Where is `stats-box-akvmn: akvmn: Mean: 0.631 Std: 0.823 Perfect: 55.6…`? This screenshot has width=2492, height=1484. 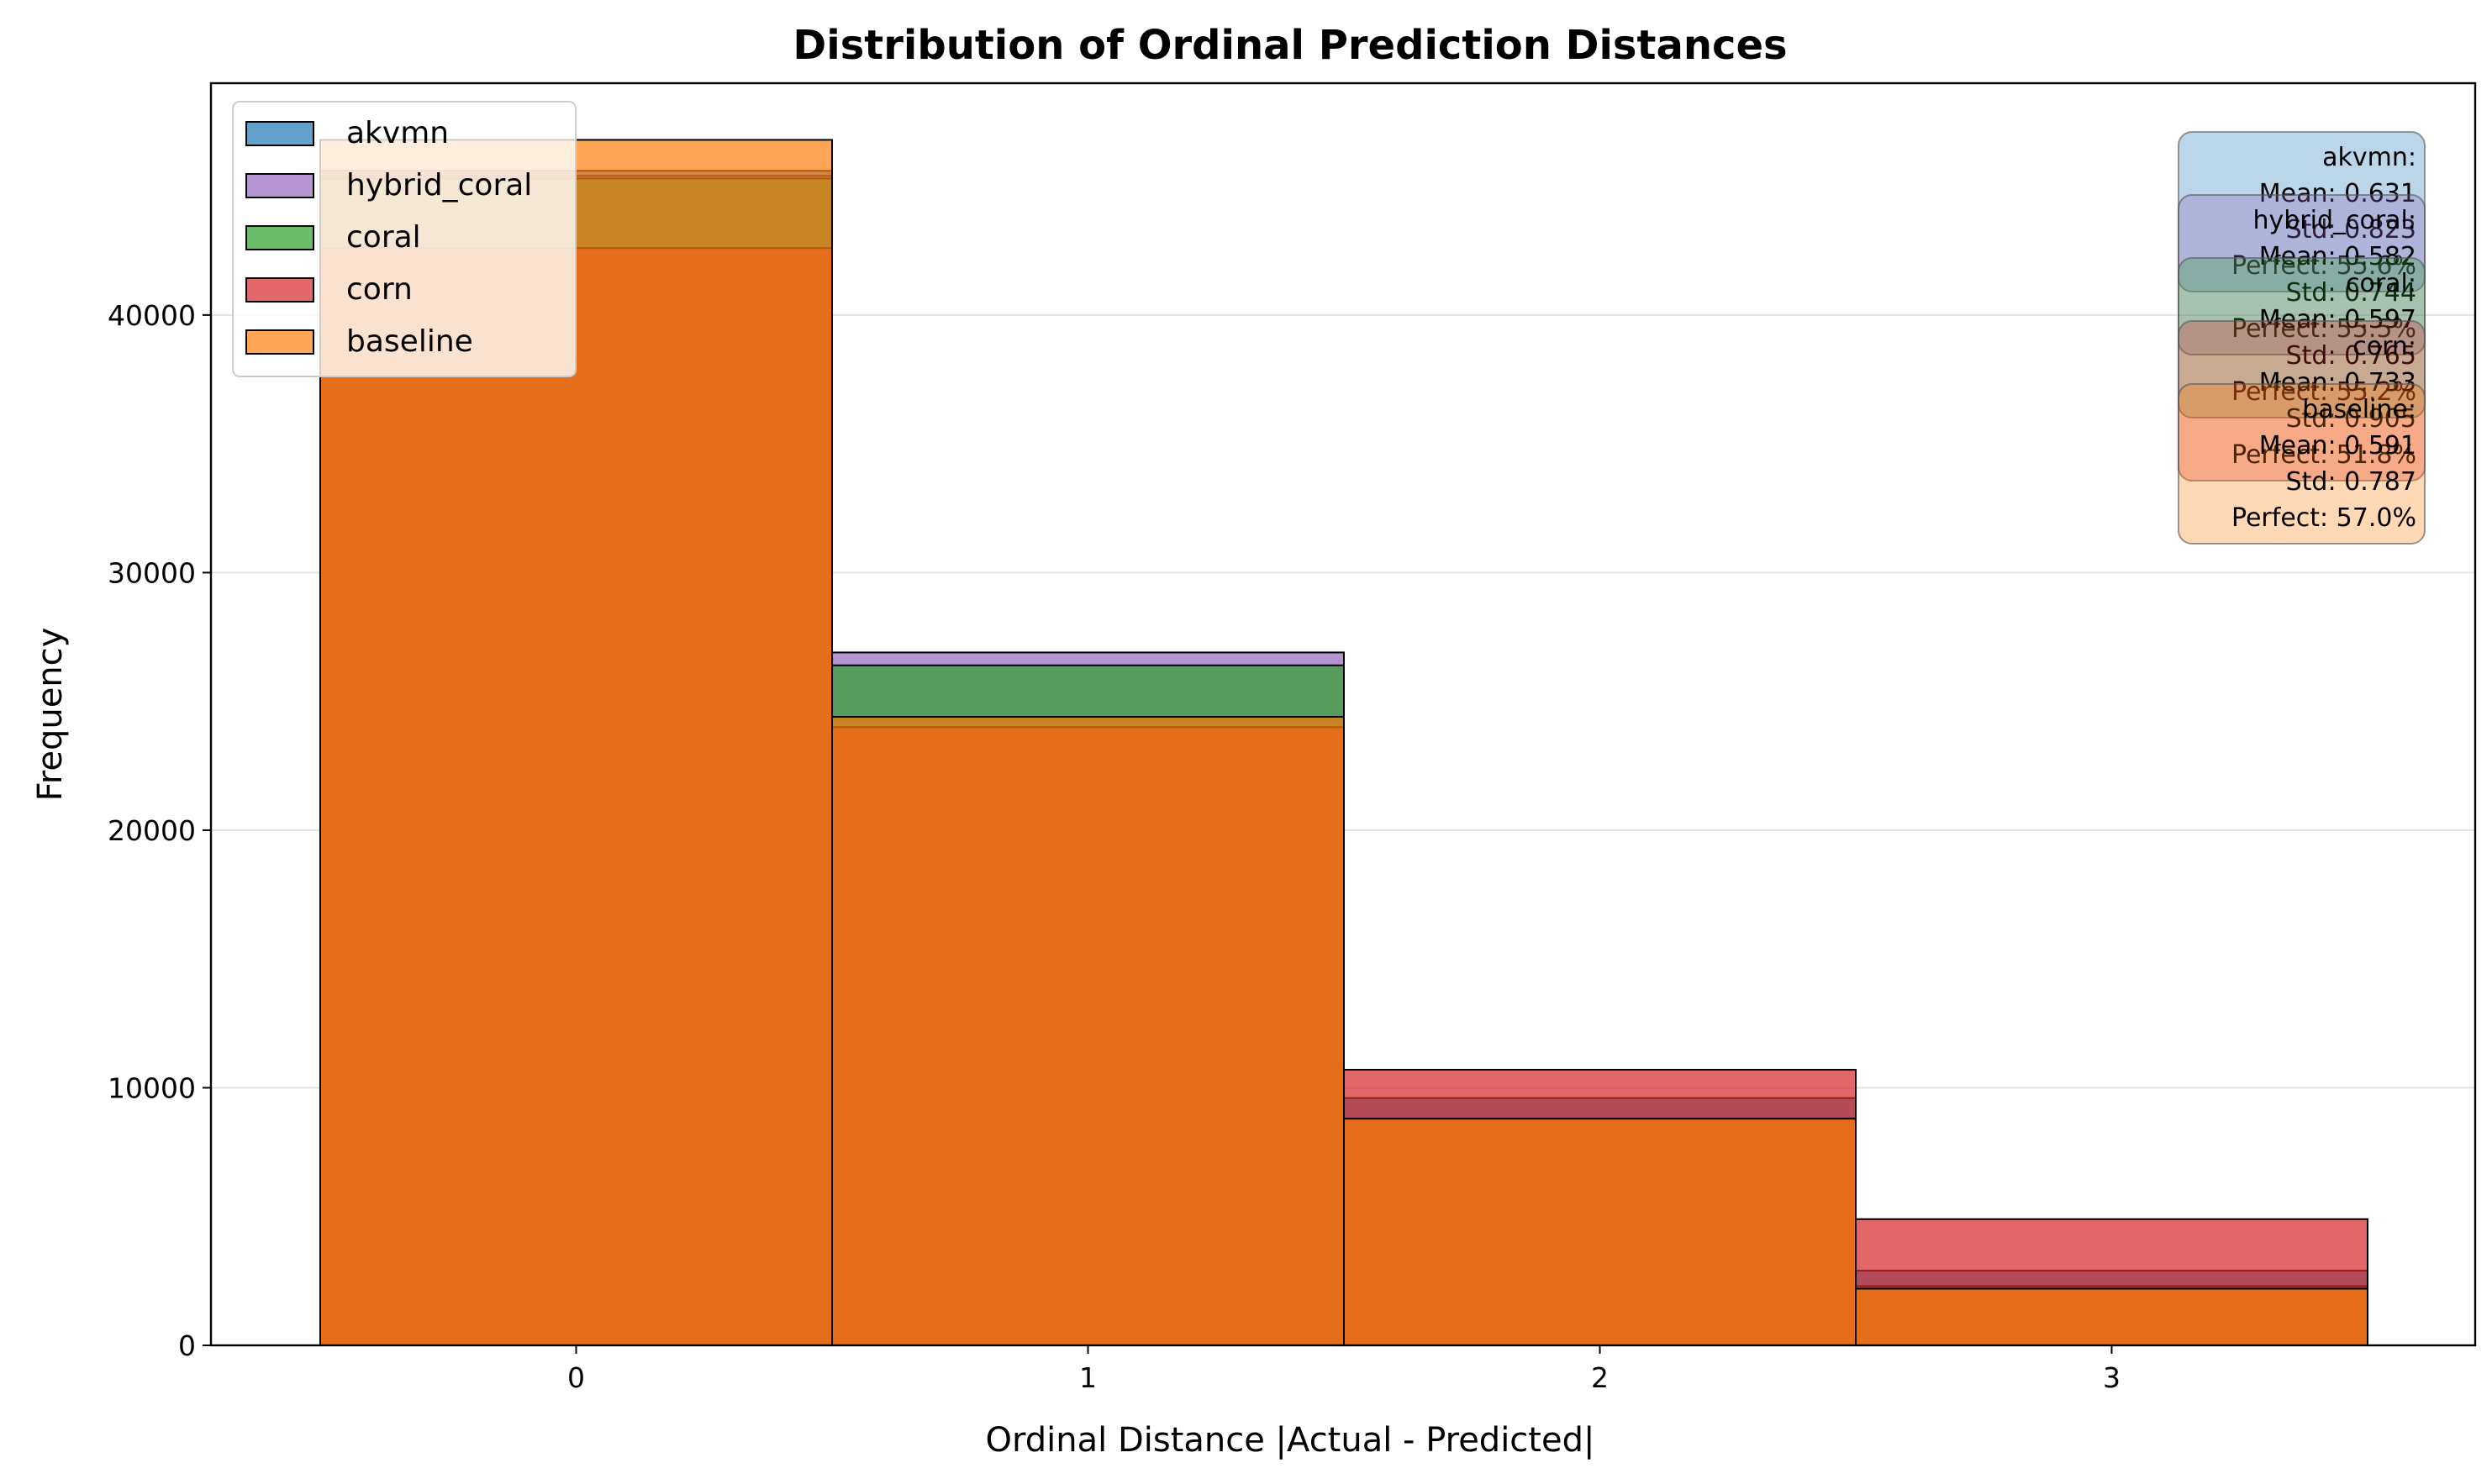
stats-box-akvmn: akvmn: Mean: 0.631 Std: 0.823 Perfect: 55.6… is located at coordinates (2302, 211).